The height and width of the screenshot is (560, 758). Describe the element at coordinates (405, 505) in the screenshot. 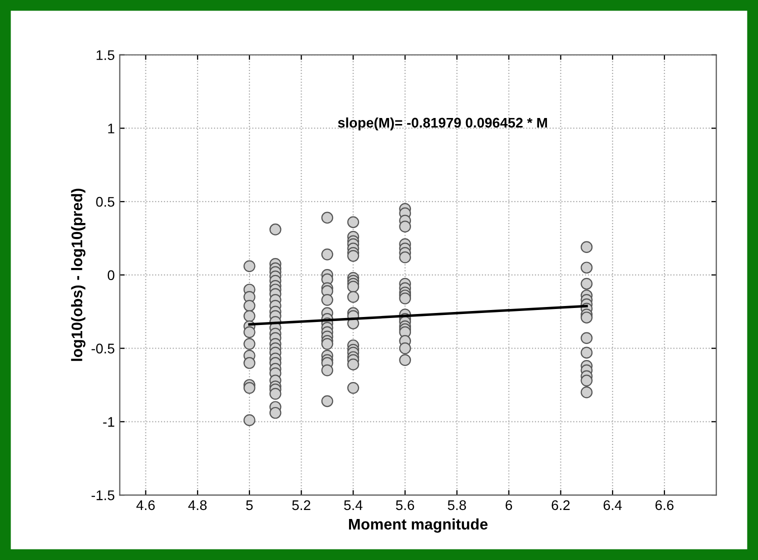

I see `x-tick-label: 5.6` at that location.